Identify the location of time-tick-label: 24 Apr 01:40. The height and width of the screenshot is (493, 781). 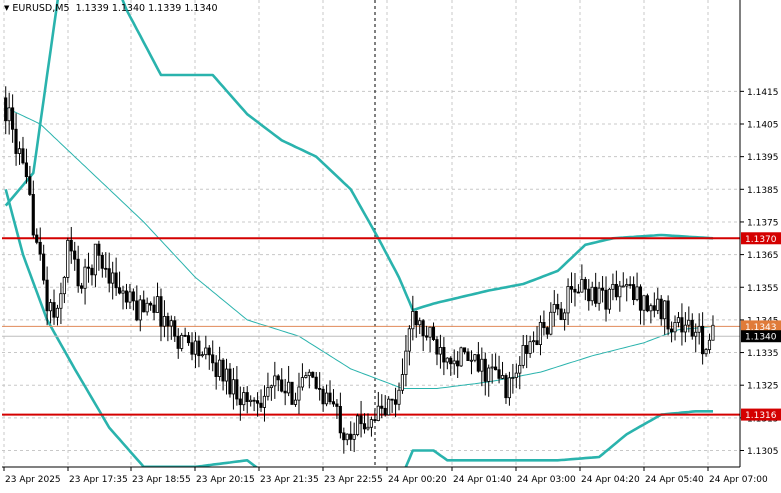
(482, 480).